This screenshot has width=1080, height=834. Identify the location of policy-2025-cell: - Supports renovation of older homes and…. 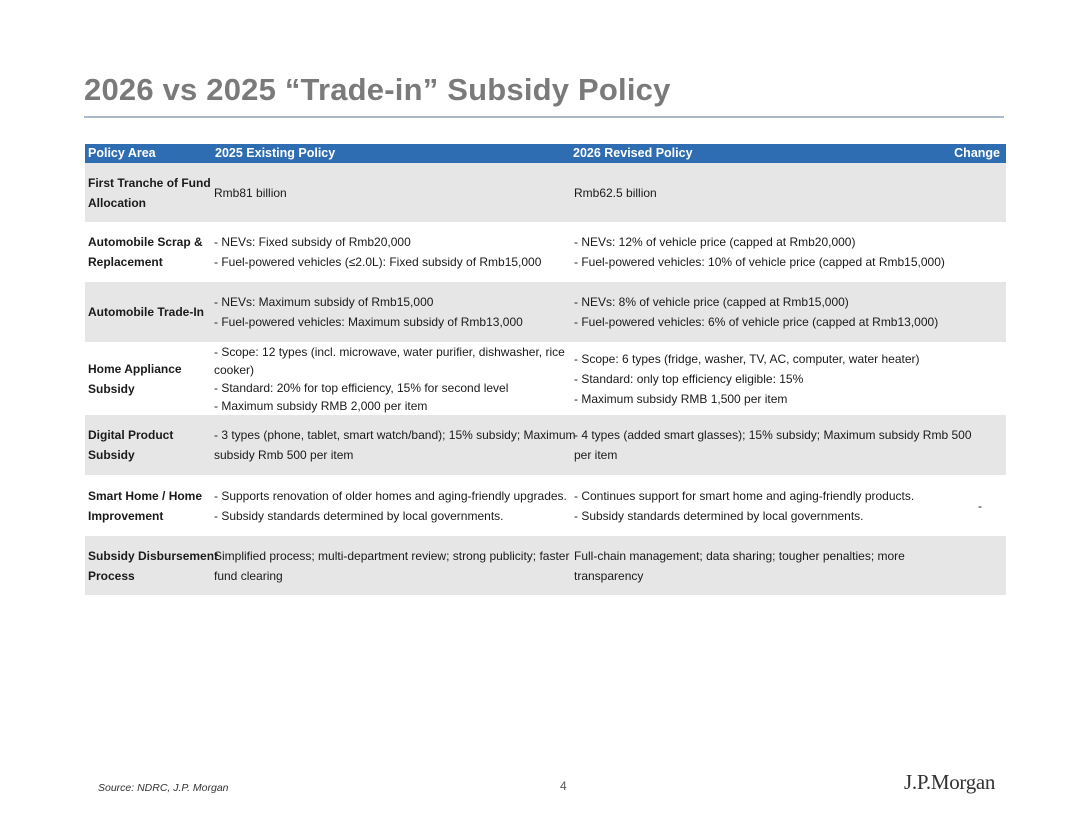
(391, 505).